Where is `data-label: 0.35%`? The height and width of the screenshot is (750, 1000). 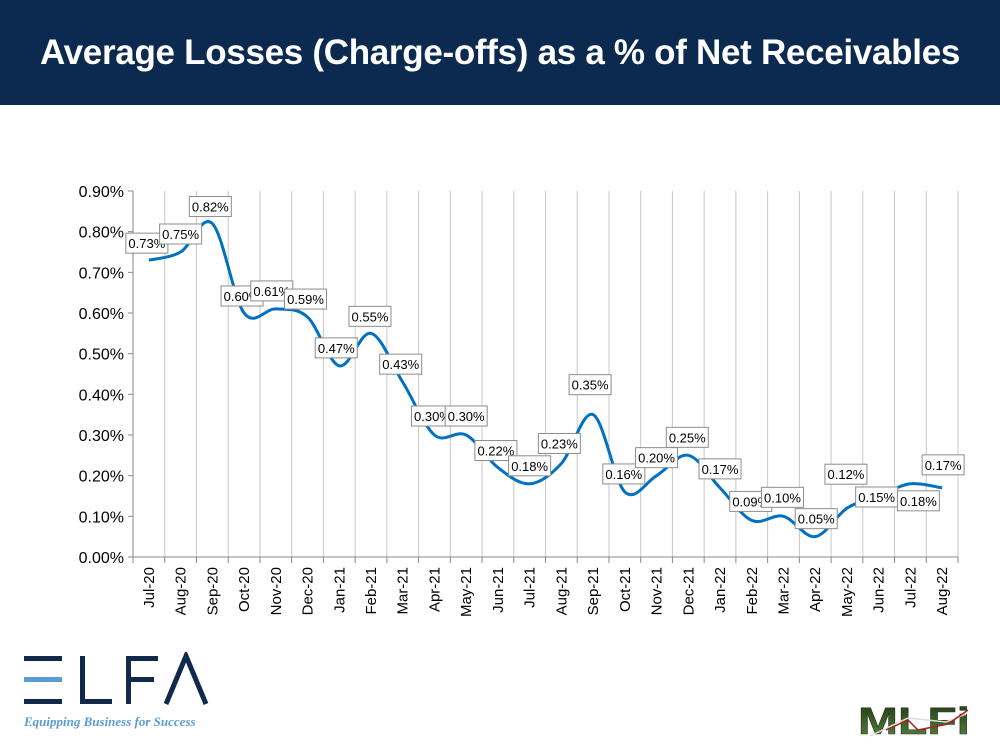
data-label: 0.35% is located at coordinates (590, 385).